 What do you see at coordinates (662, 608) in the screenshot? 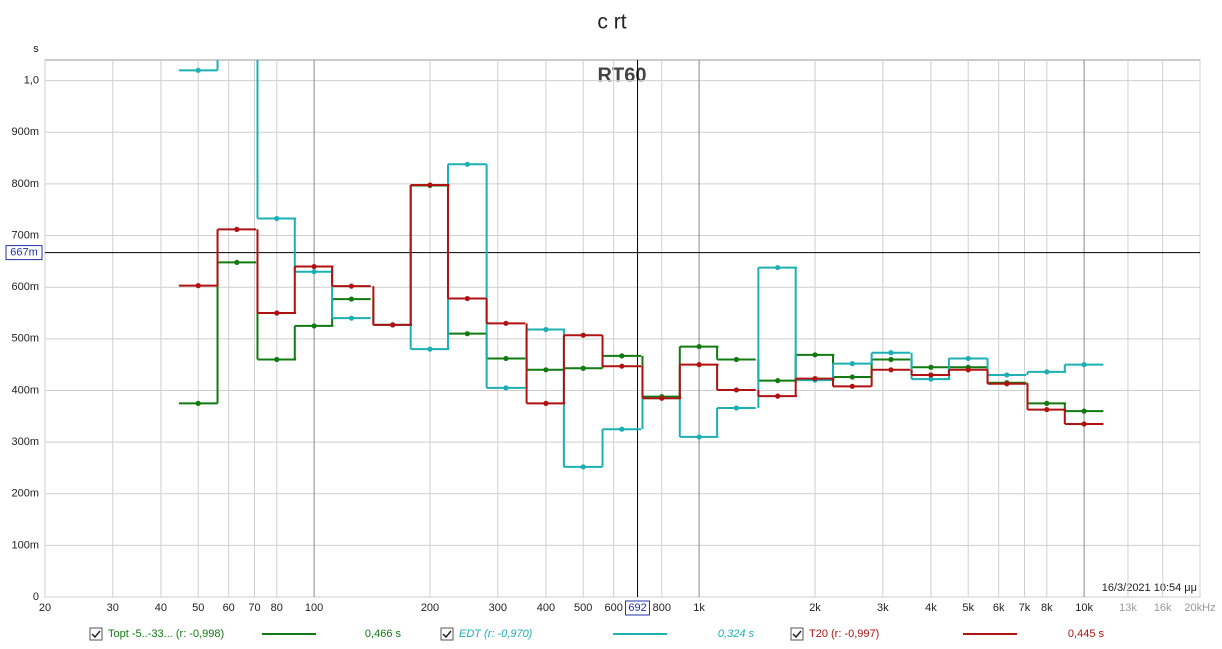
I see `x-tick-label: 800` at bounding box center [662, 608].